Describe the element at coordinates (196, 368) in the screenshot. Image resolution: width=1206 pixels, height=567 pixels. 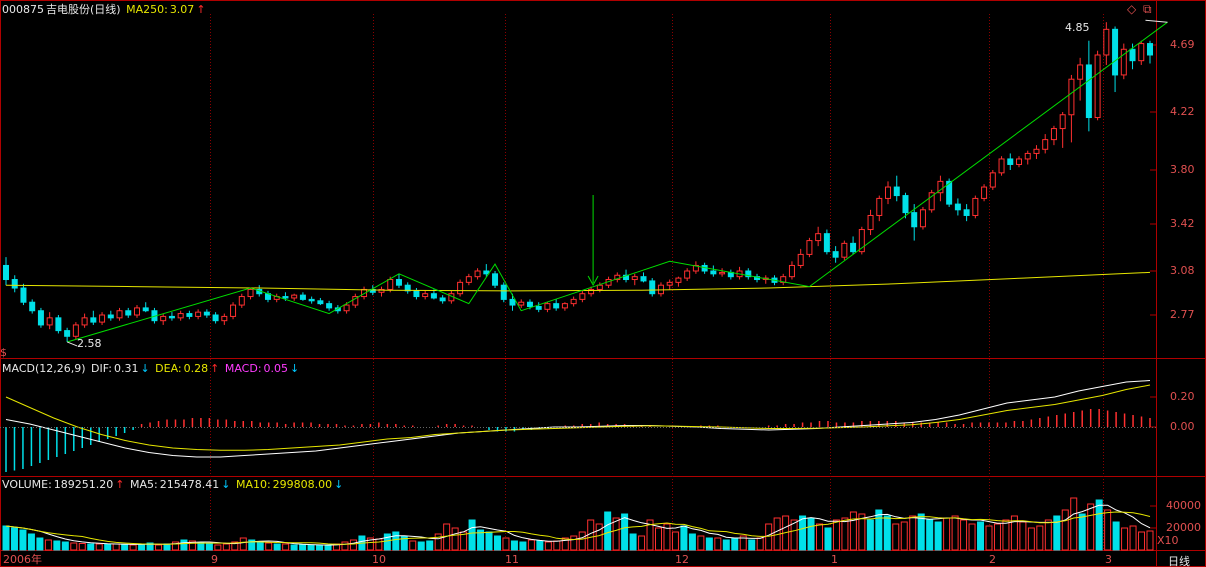
I see `dea-value: 0.28` at that location.